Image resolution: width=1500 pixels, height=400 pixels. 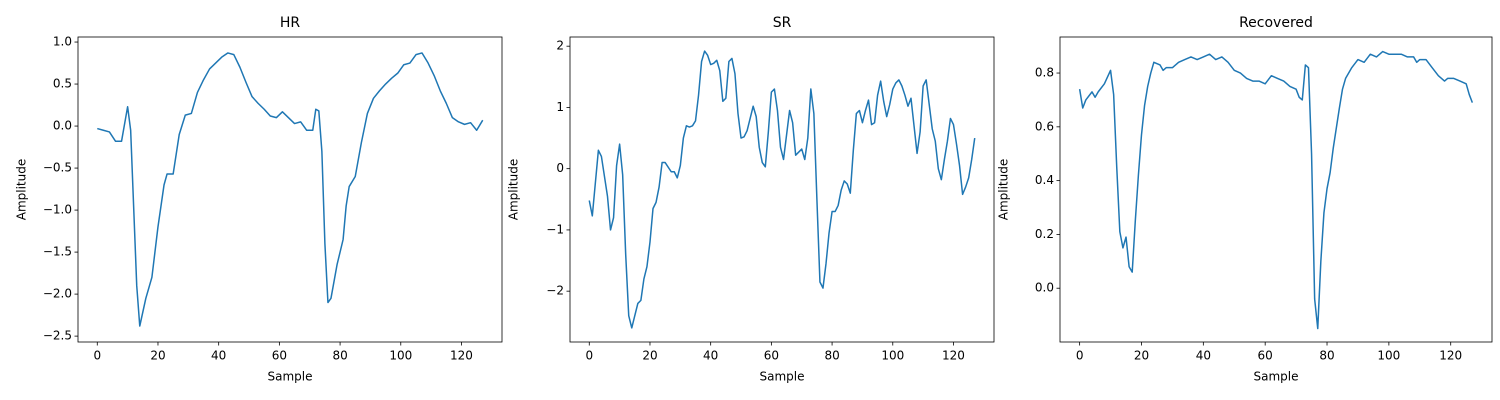 I want to click on y-tick-label: −1.5, so click(x=57, y=252).